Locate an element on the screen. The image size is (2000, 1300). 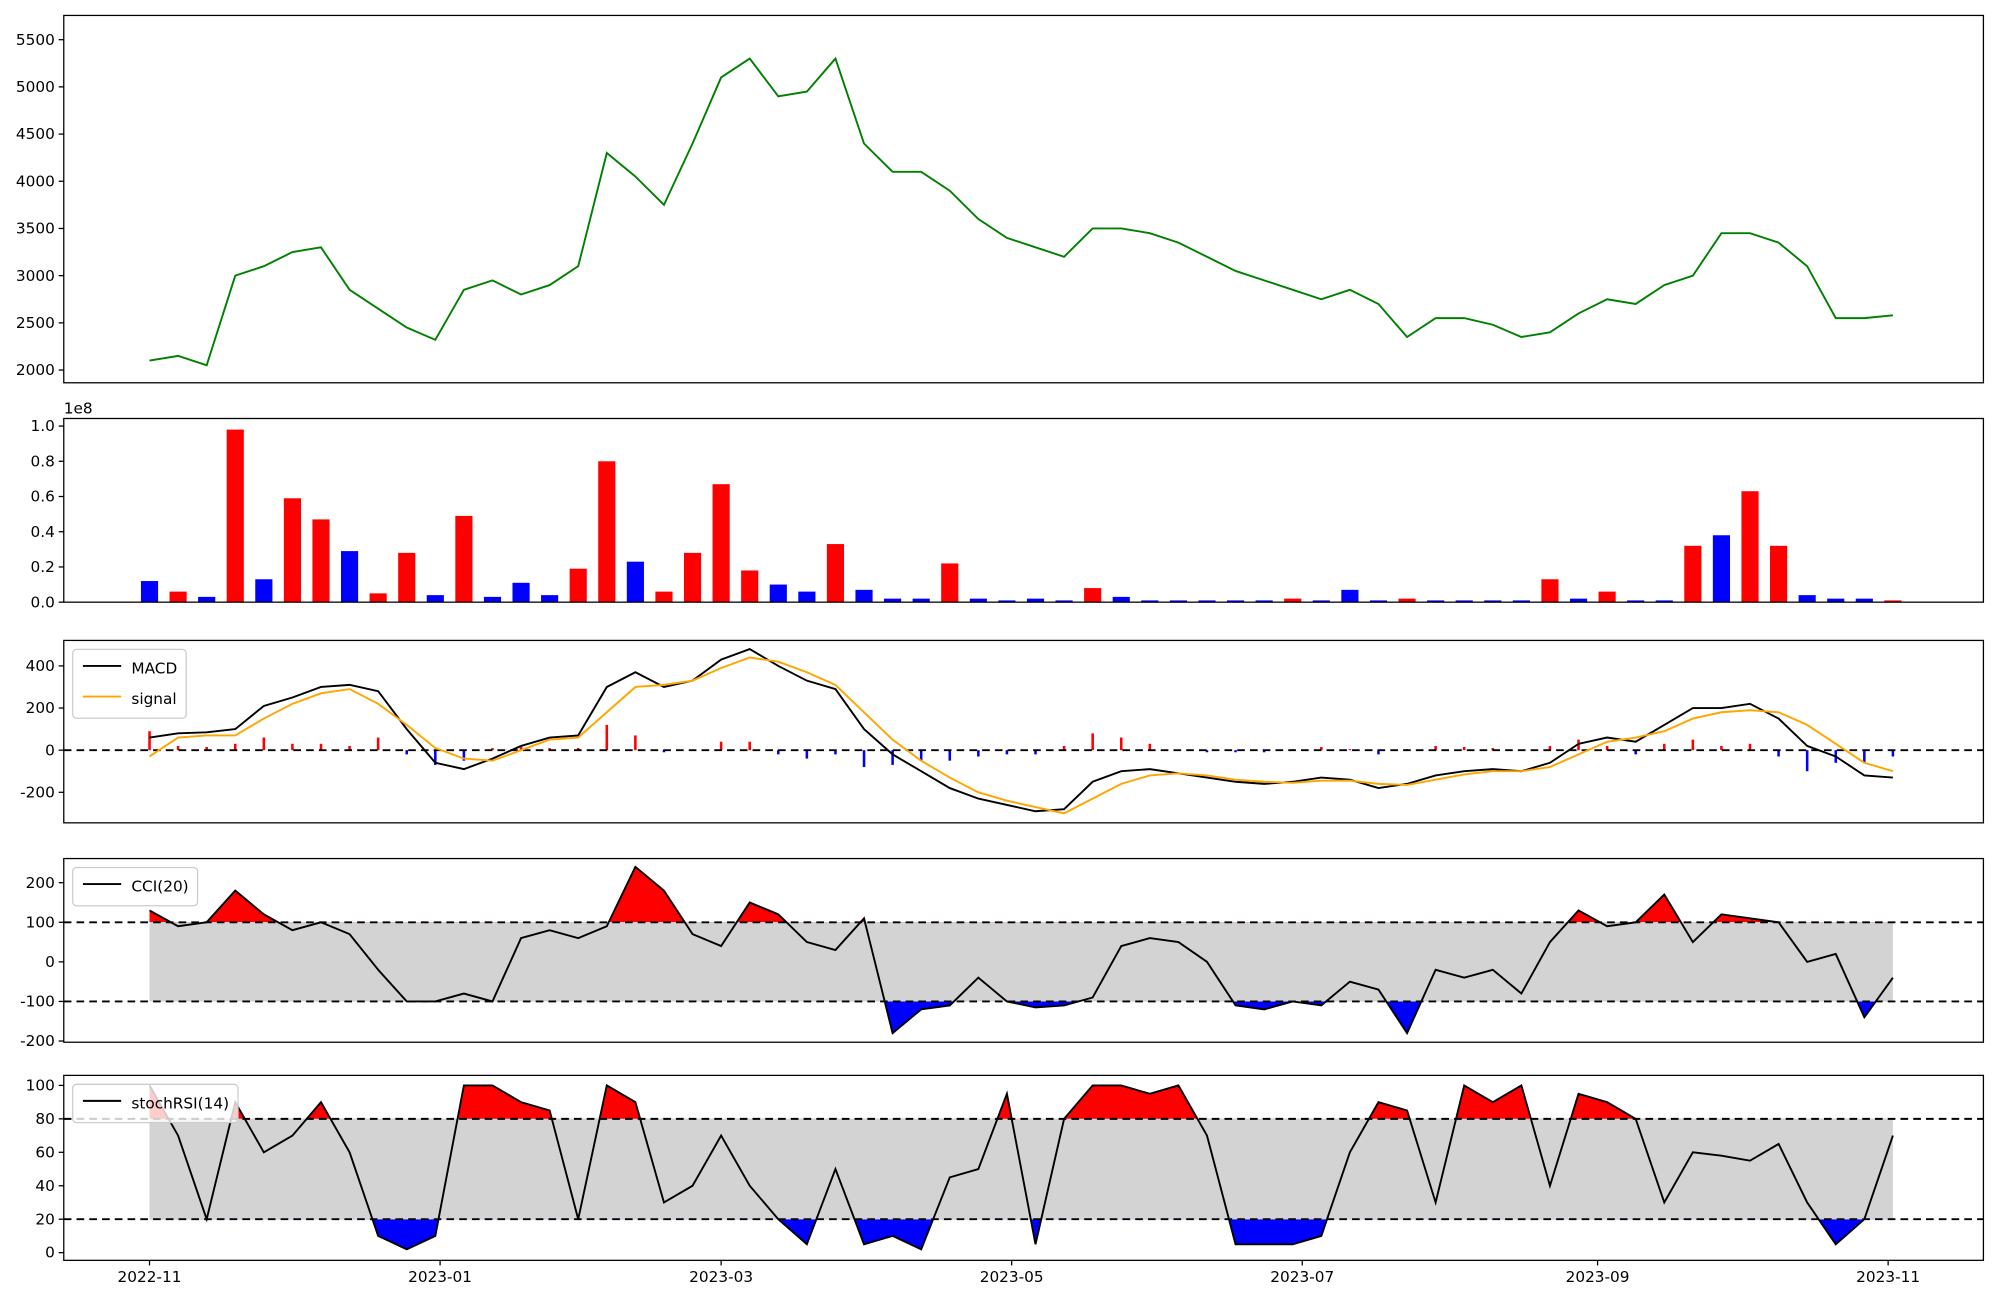
y-tick-label: 40 is located at coordinates (44, 1186).